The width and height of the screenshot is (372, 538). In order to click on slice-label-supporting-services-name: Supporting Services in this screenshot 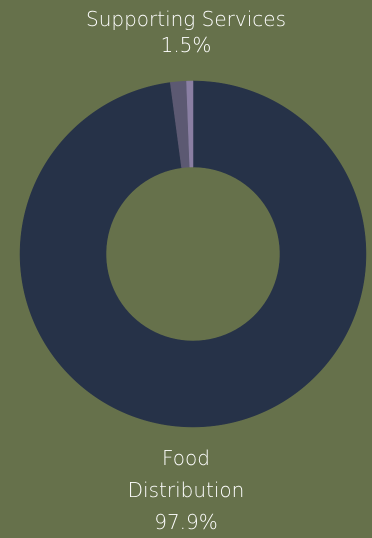, I will do `click(186, 19)`.